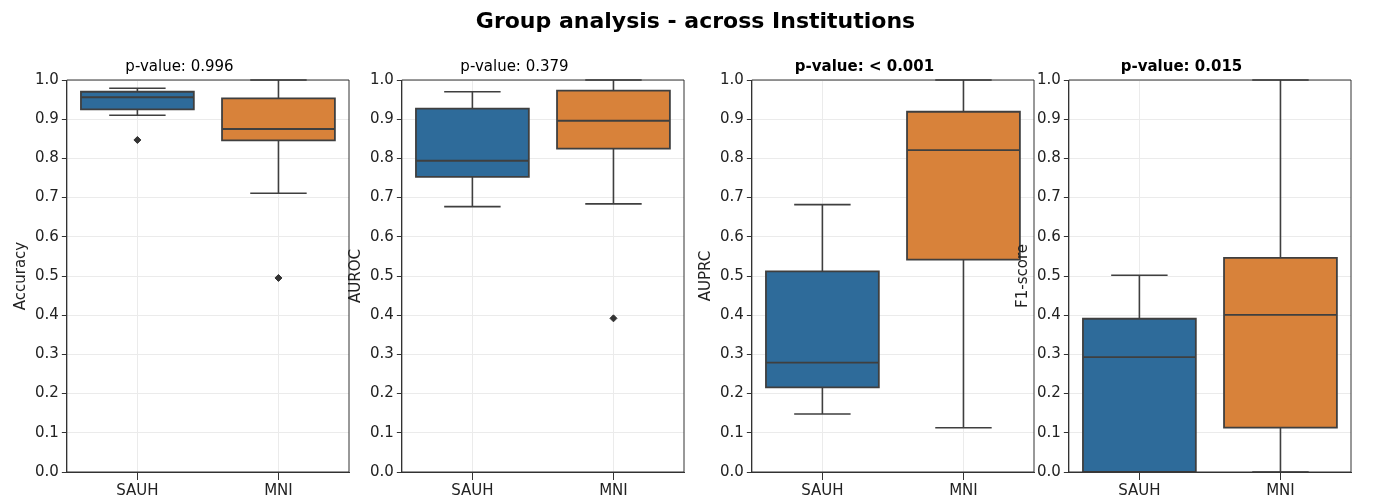  What do you see at coordinates (695, 20) in the screenshot?
I see `text: Group analysis - across Institutions` at bounding box center [695, 20].